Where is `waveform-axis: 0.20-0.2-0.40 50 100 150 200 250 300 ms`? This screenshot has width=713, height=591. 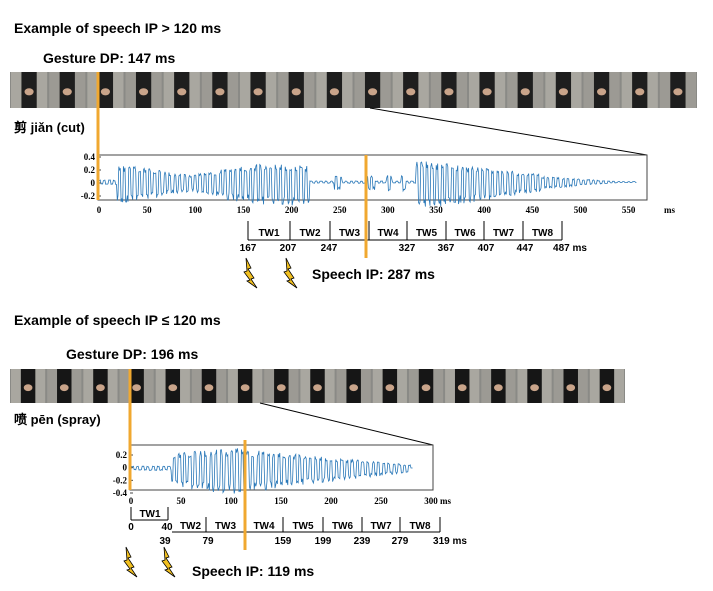
waveform-axis: 0.20-0.2-0.40 50 100 150 200 250 300 ms is located at coordinates (282, 478).